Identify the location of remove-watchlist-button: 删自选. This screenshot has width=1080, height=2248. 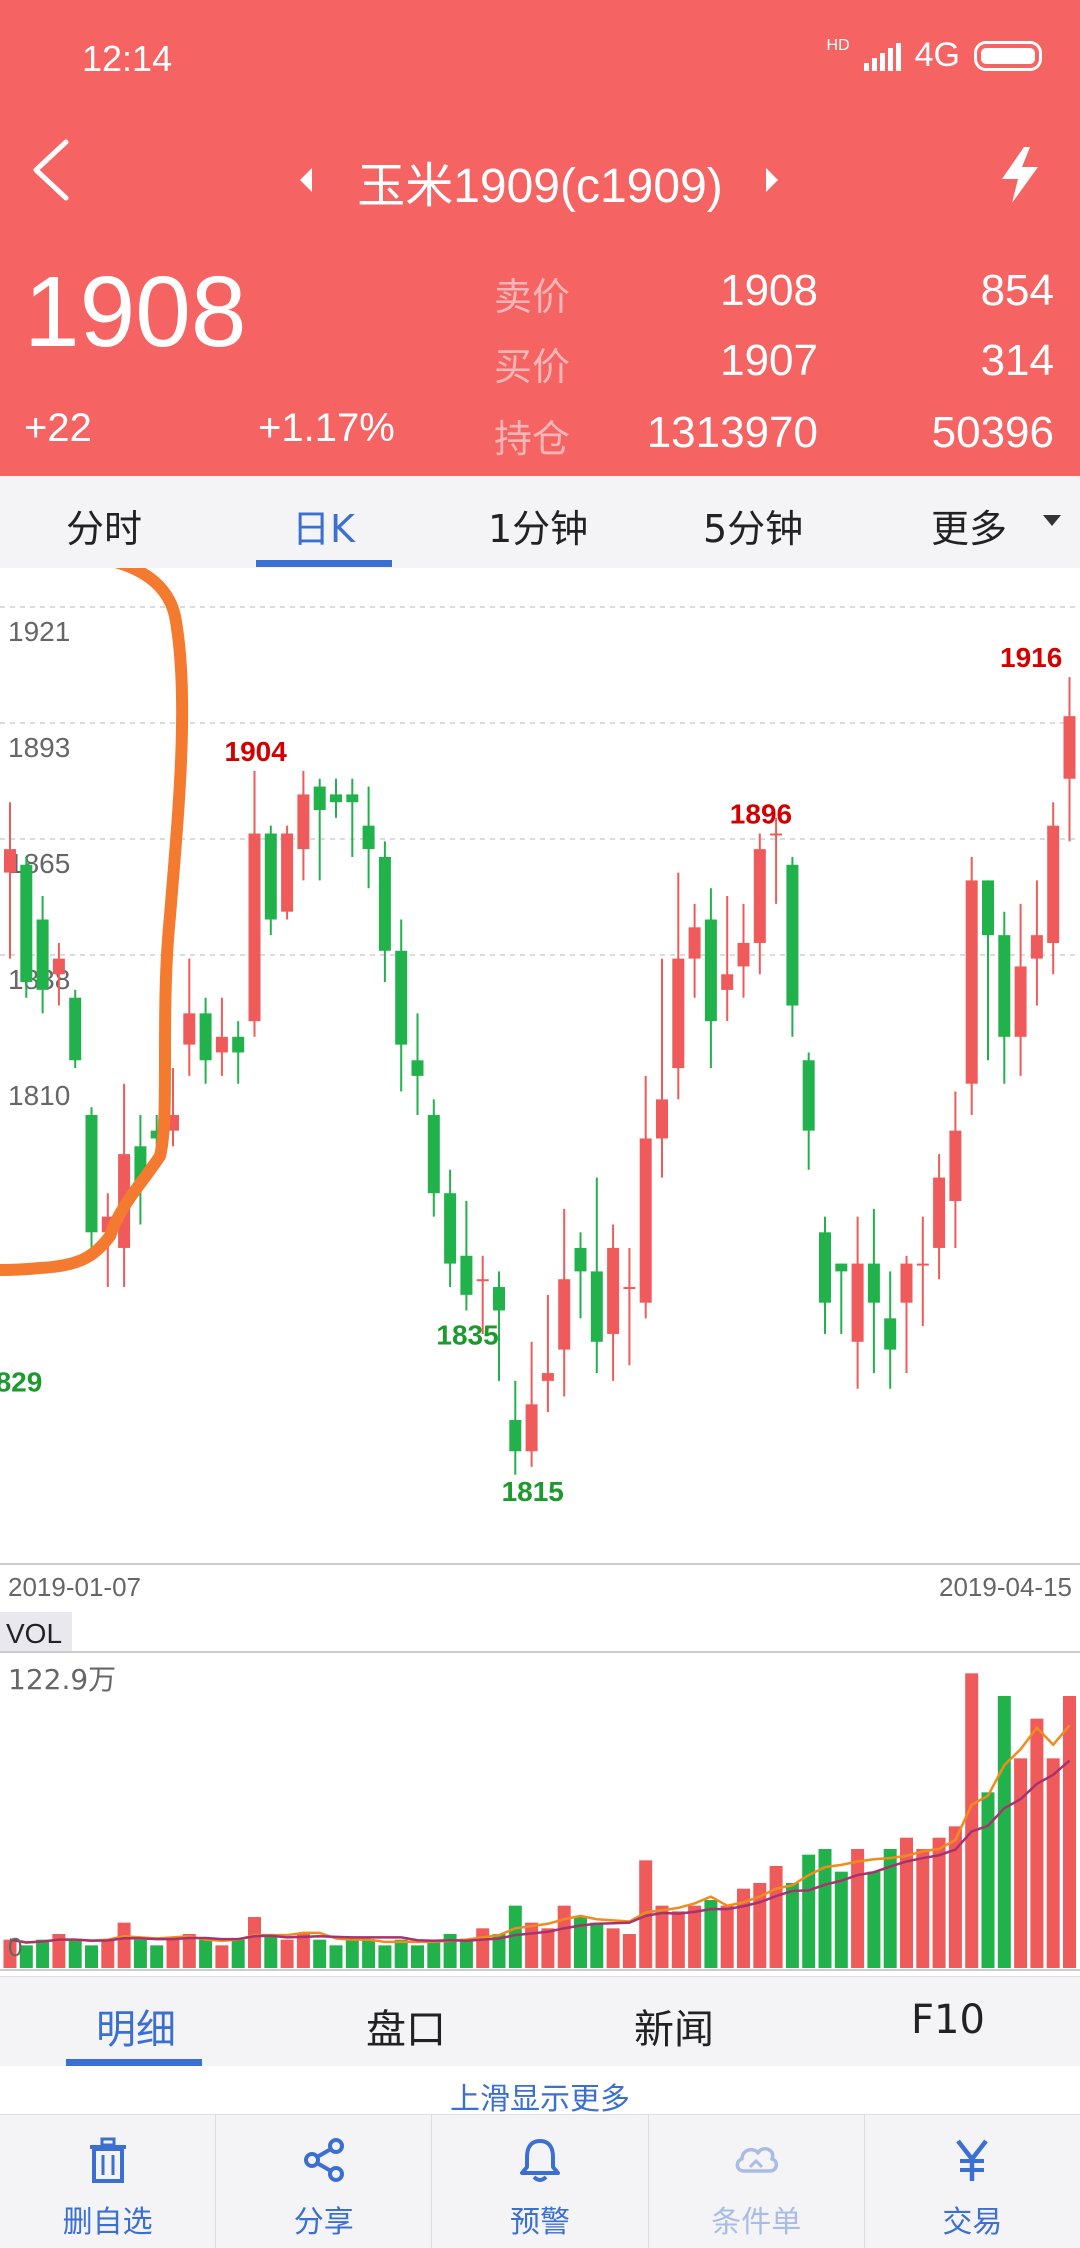
(108, 2181).